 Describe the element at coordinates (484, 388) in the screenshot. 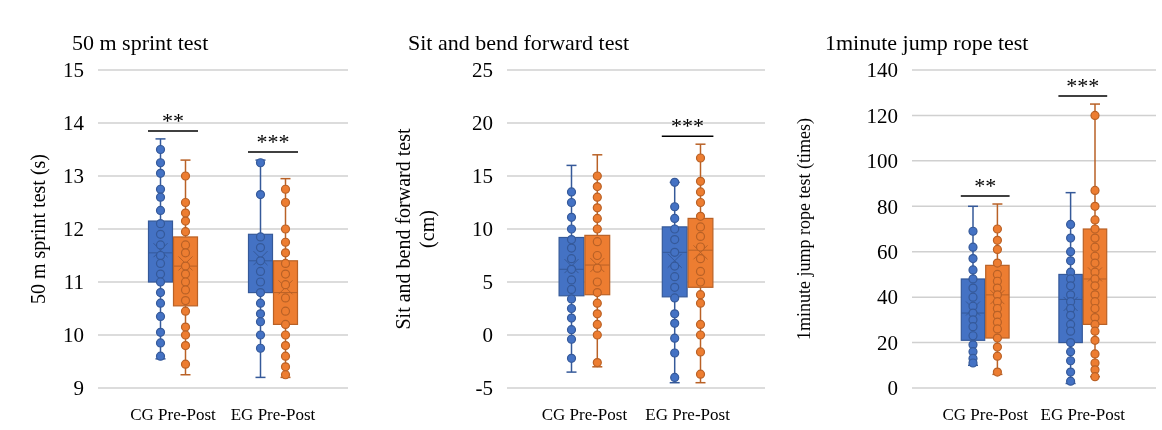

I see `y-tick-label: -5` at that location.